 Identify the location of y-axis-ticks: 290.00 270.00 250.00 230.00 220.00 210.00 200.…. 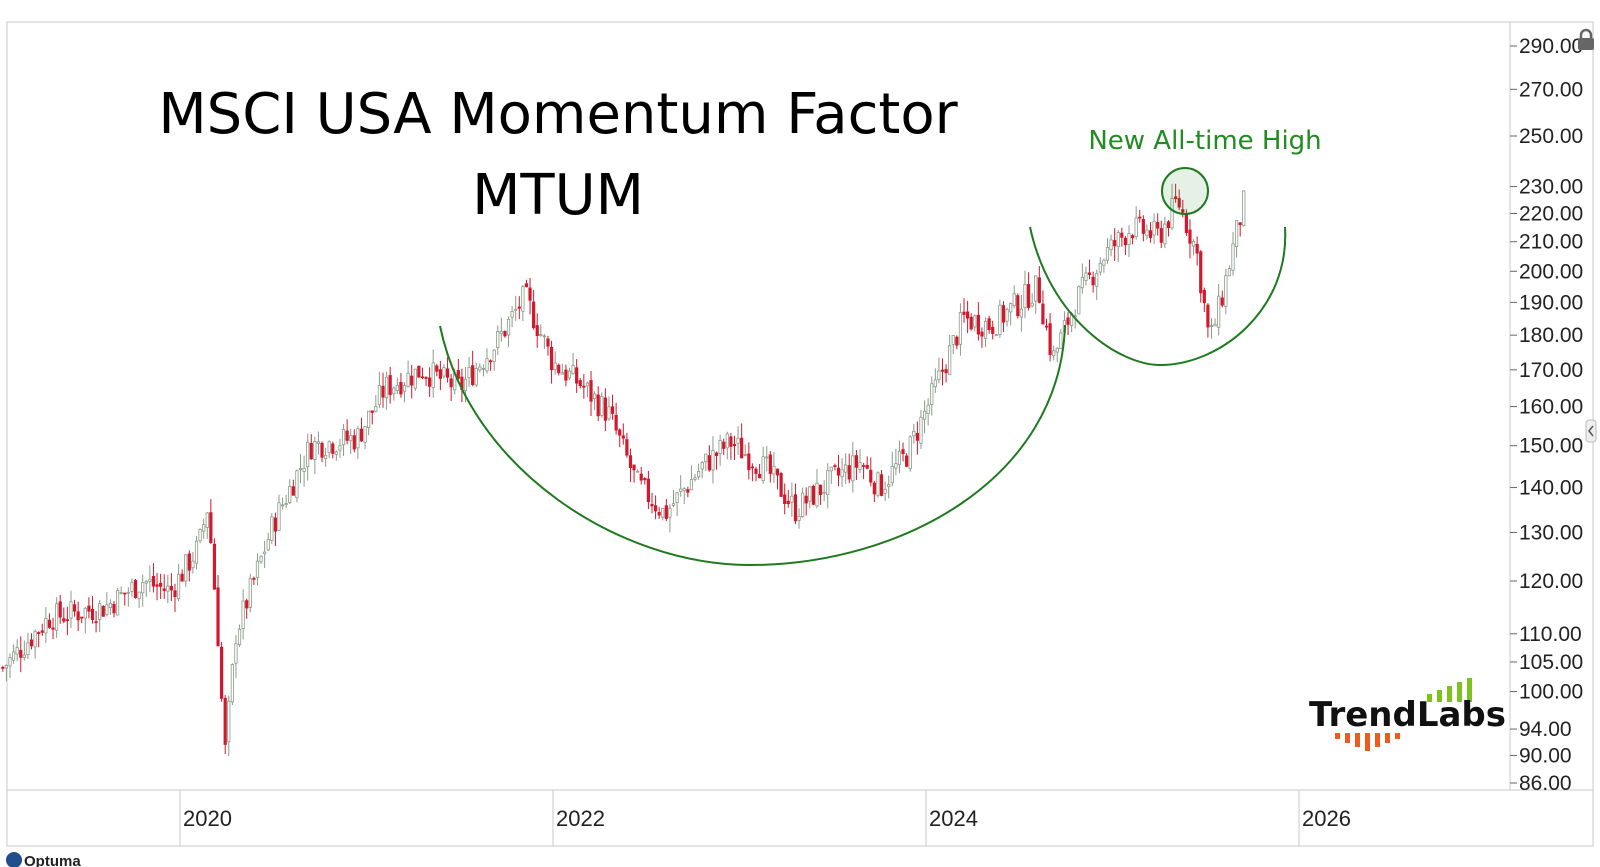
(1546, 415).